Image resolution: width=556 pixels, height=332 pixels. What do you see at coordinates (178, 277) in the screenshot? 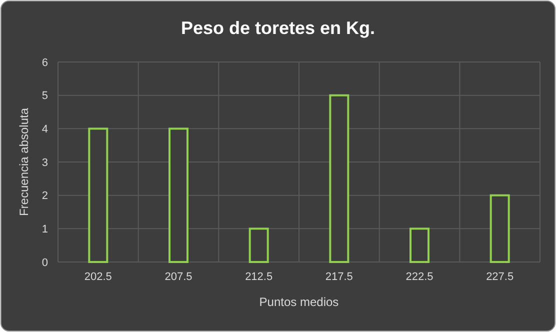
I see `x-tick-label: 207.5` at bounding box center [178, 277].